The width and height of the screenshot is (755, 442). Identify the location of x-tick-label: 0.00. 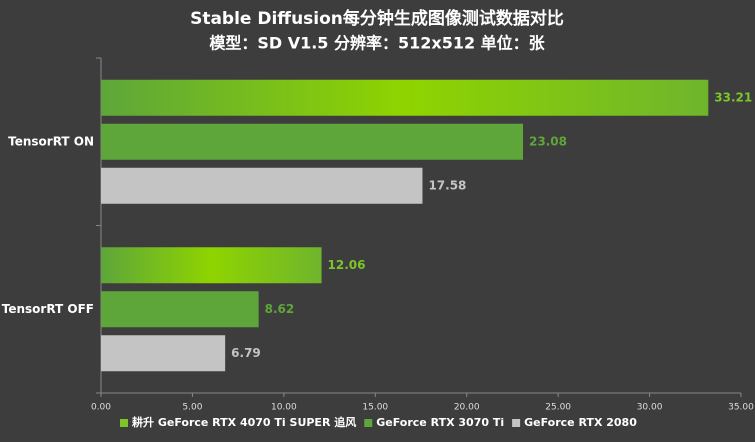
(101, 408).